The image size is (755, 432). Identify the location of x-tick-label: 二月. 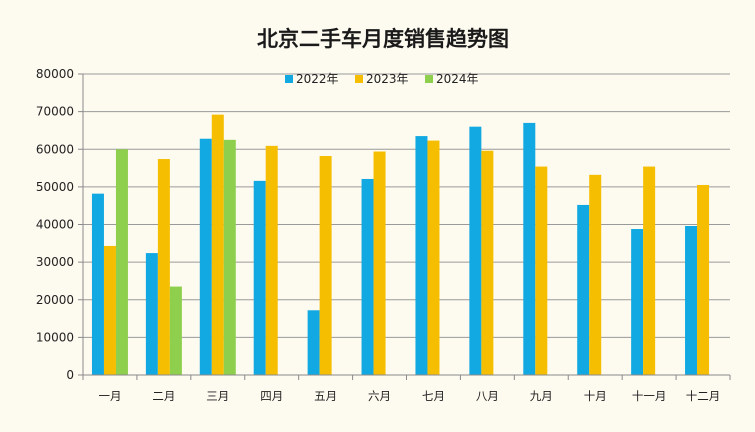
(163, 396).